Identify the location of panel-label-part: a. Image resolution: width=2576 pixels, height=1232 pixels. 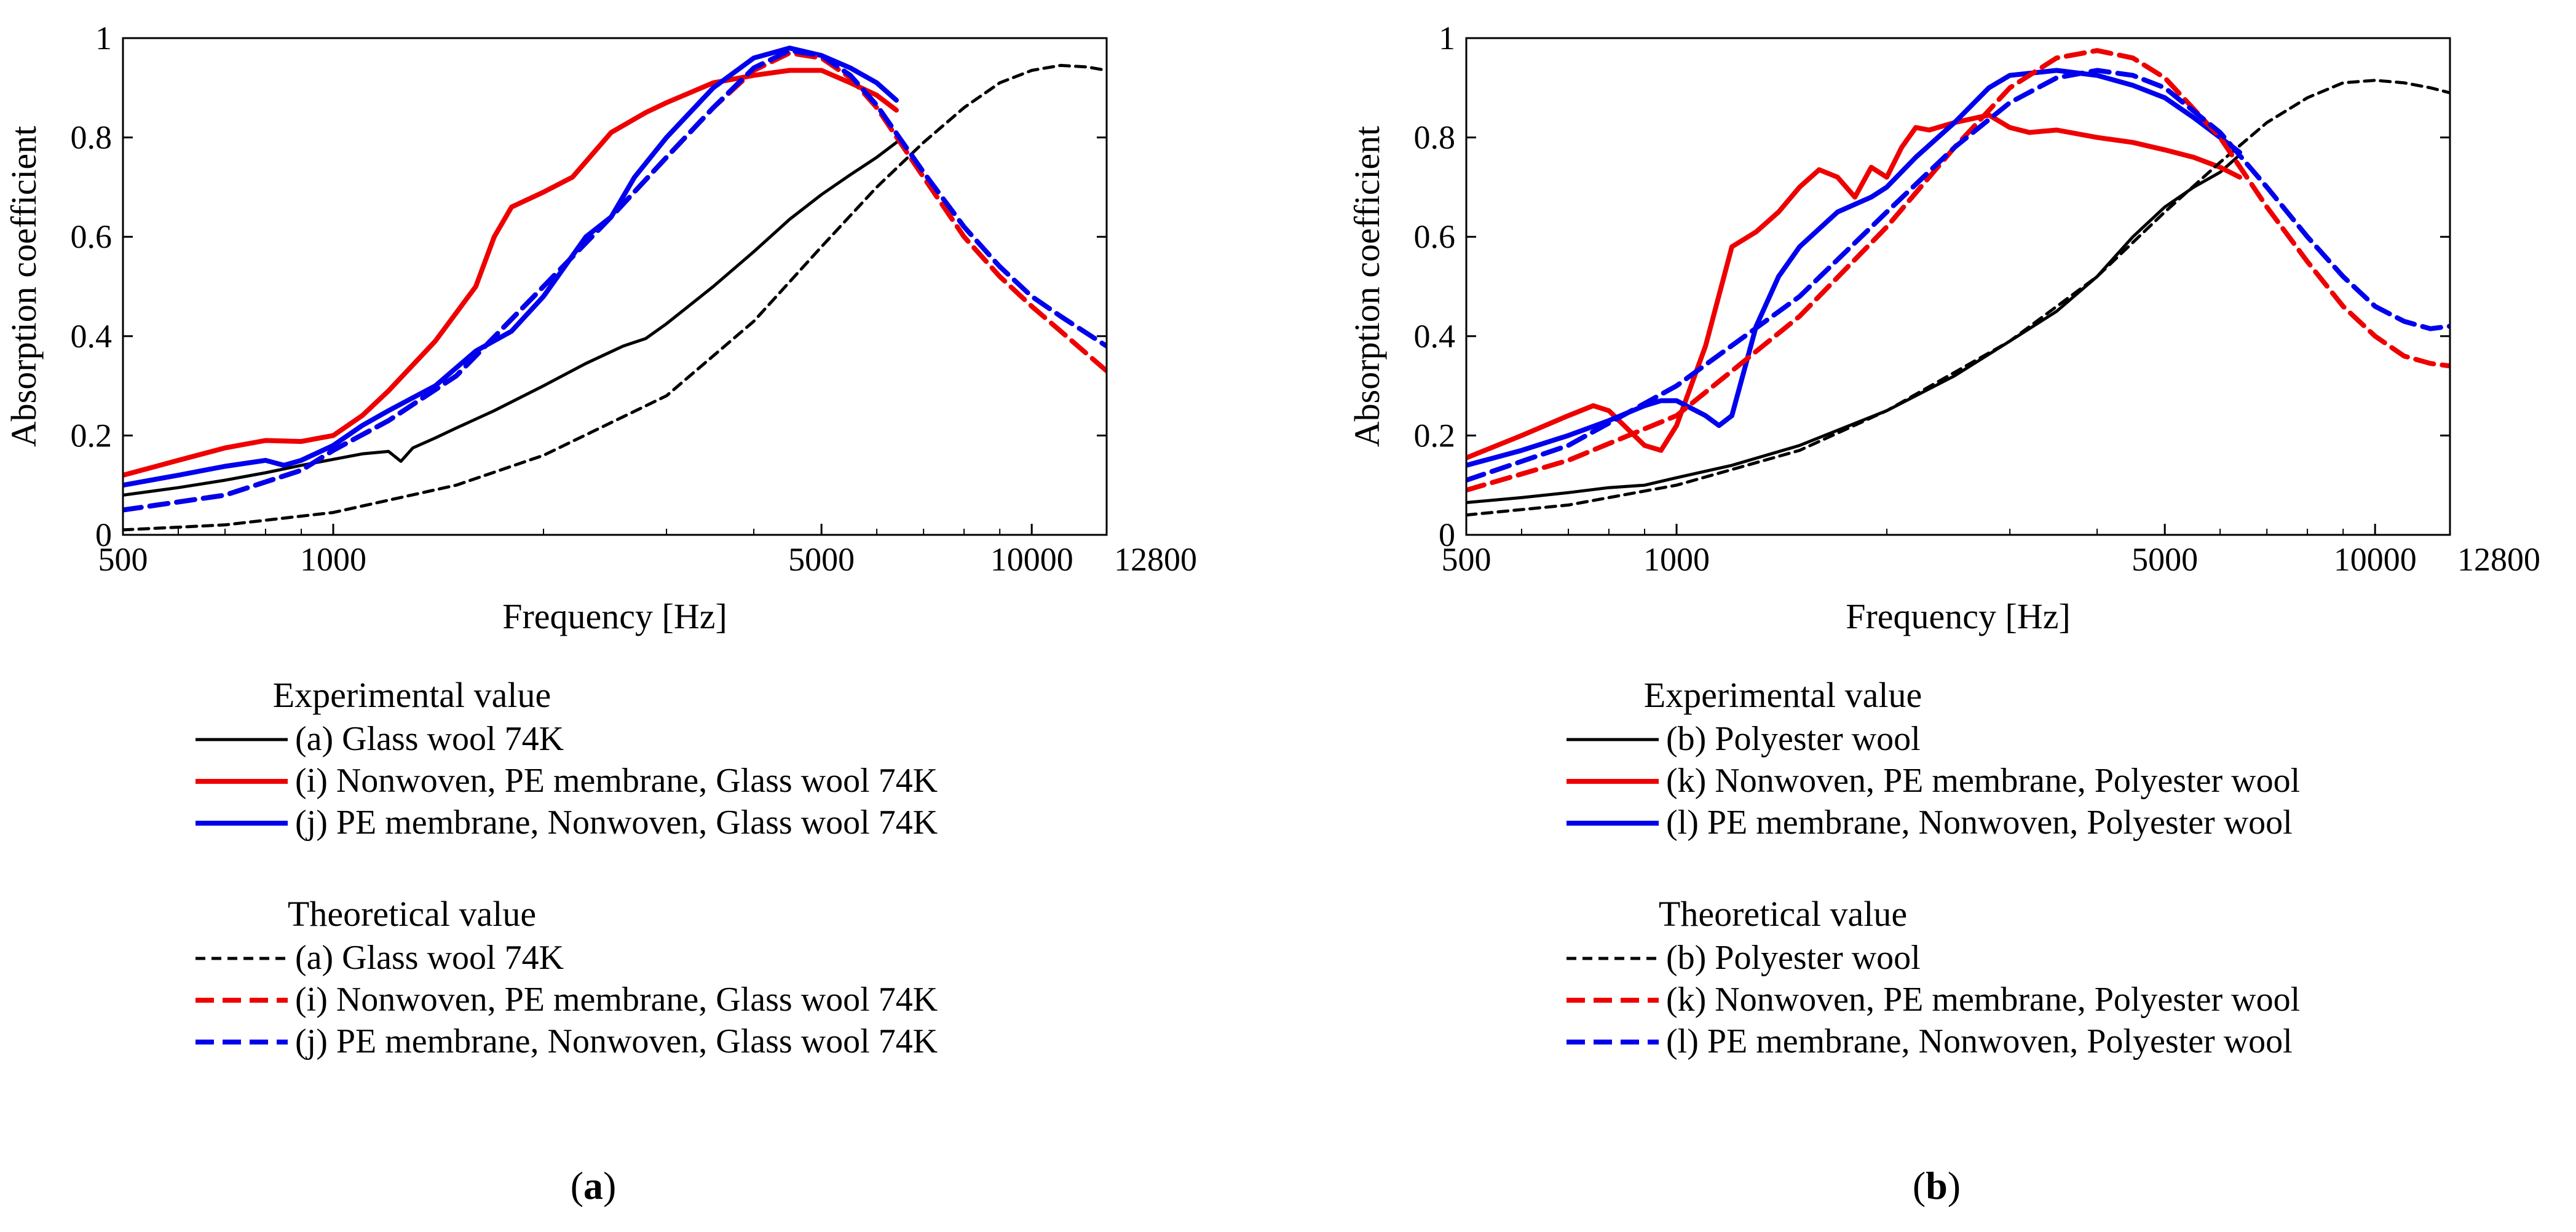
(593, 1185).